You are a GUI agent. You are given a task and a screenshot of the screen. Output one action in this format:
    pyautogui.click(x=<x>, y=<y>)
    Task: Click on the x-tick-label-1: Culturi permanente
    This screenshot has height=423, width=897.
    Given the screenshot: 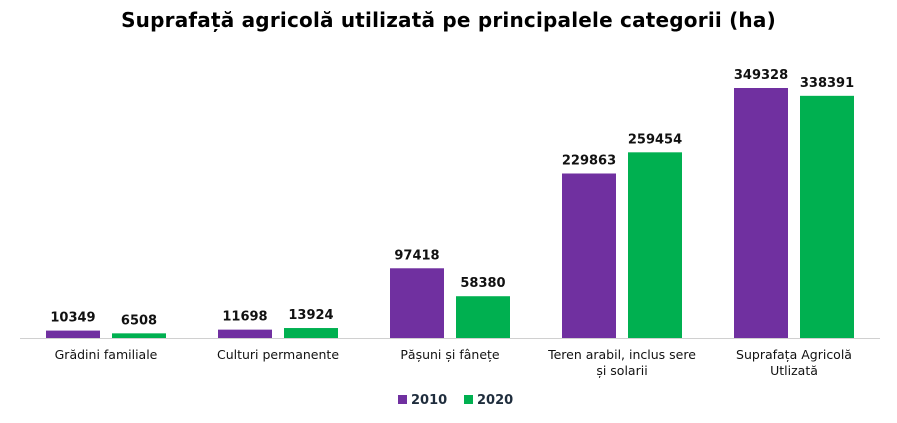 What is the action you would take?
    pyautogui.click(x=278, y=354)
    